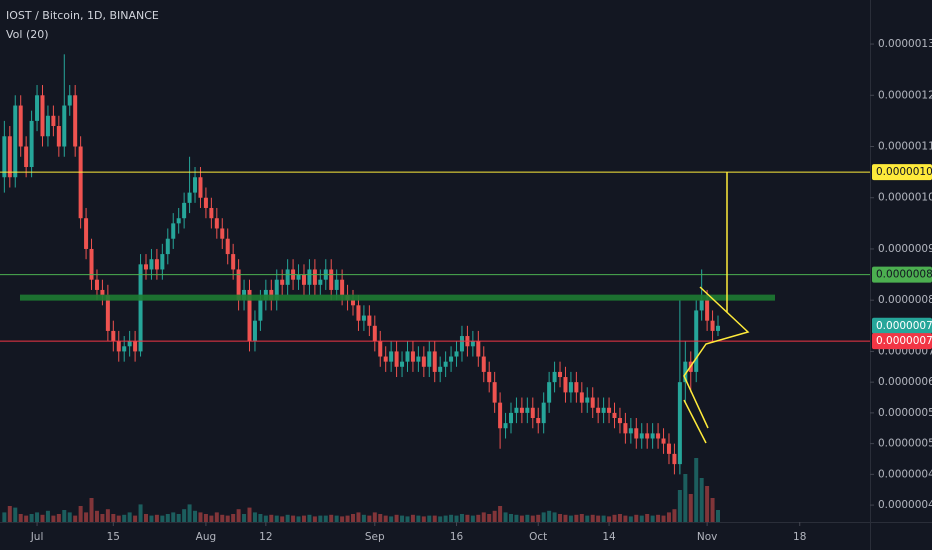 The height and width of the screenshot is (550, 932). What do you see at coordinates (82, 15) in the screenshot?
I see `chart-title: IOST / Bitcoin, 1D, BINANCE` at bounding box center [82, 15].